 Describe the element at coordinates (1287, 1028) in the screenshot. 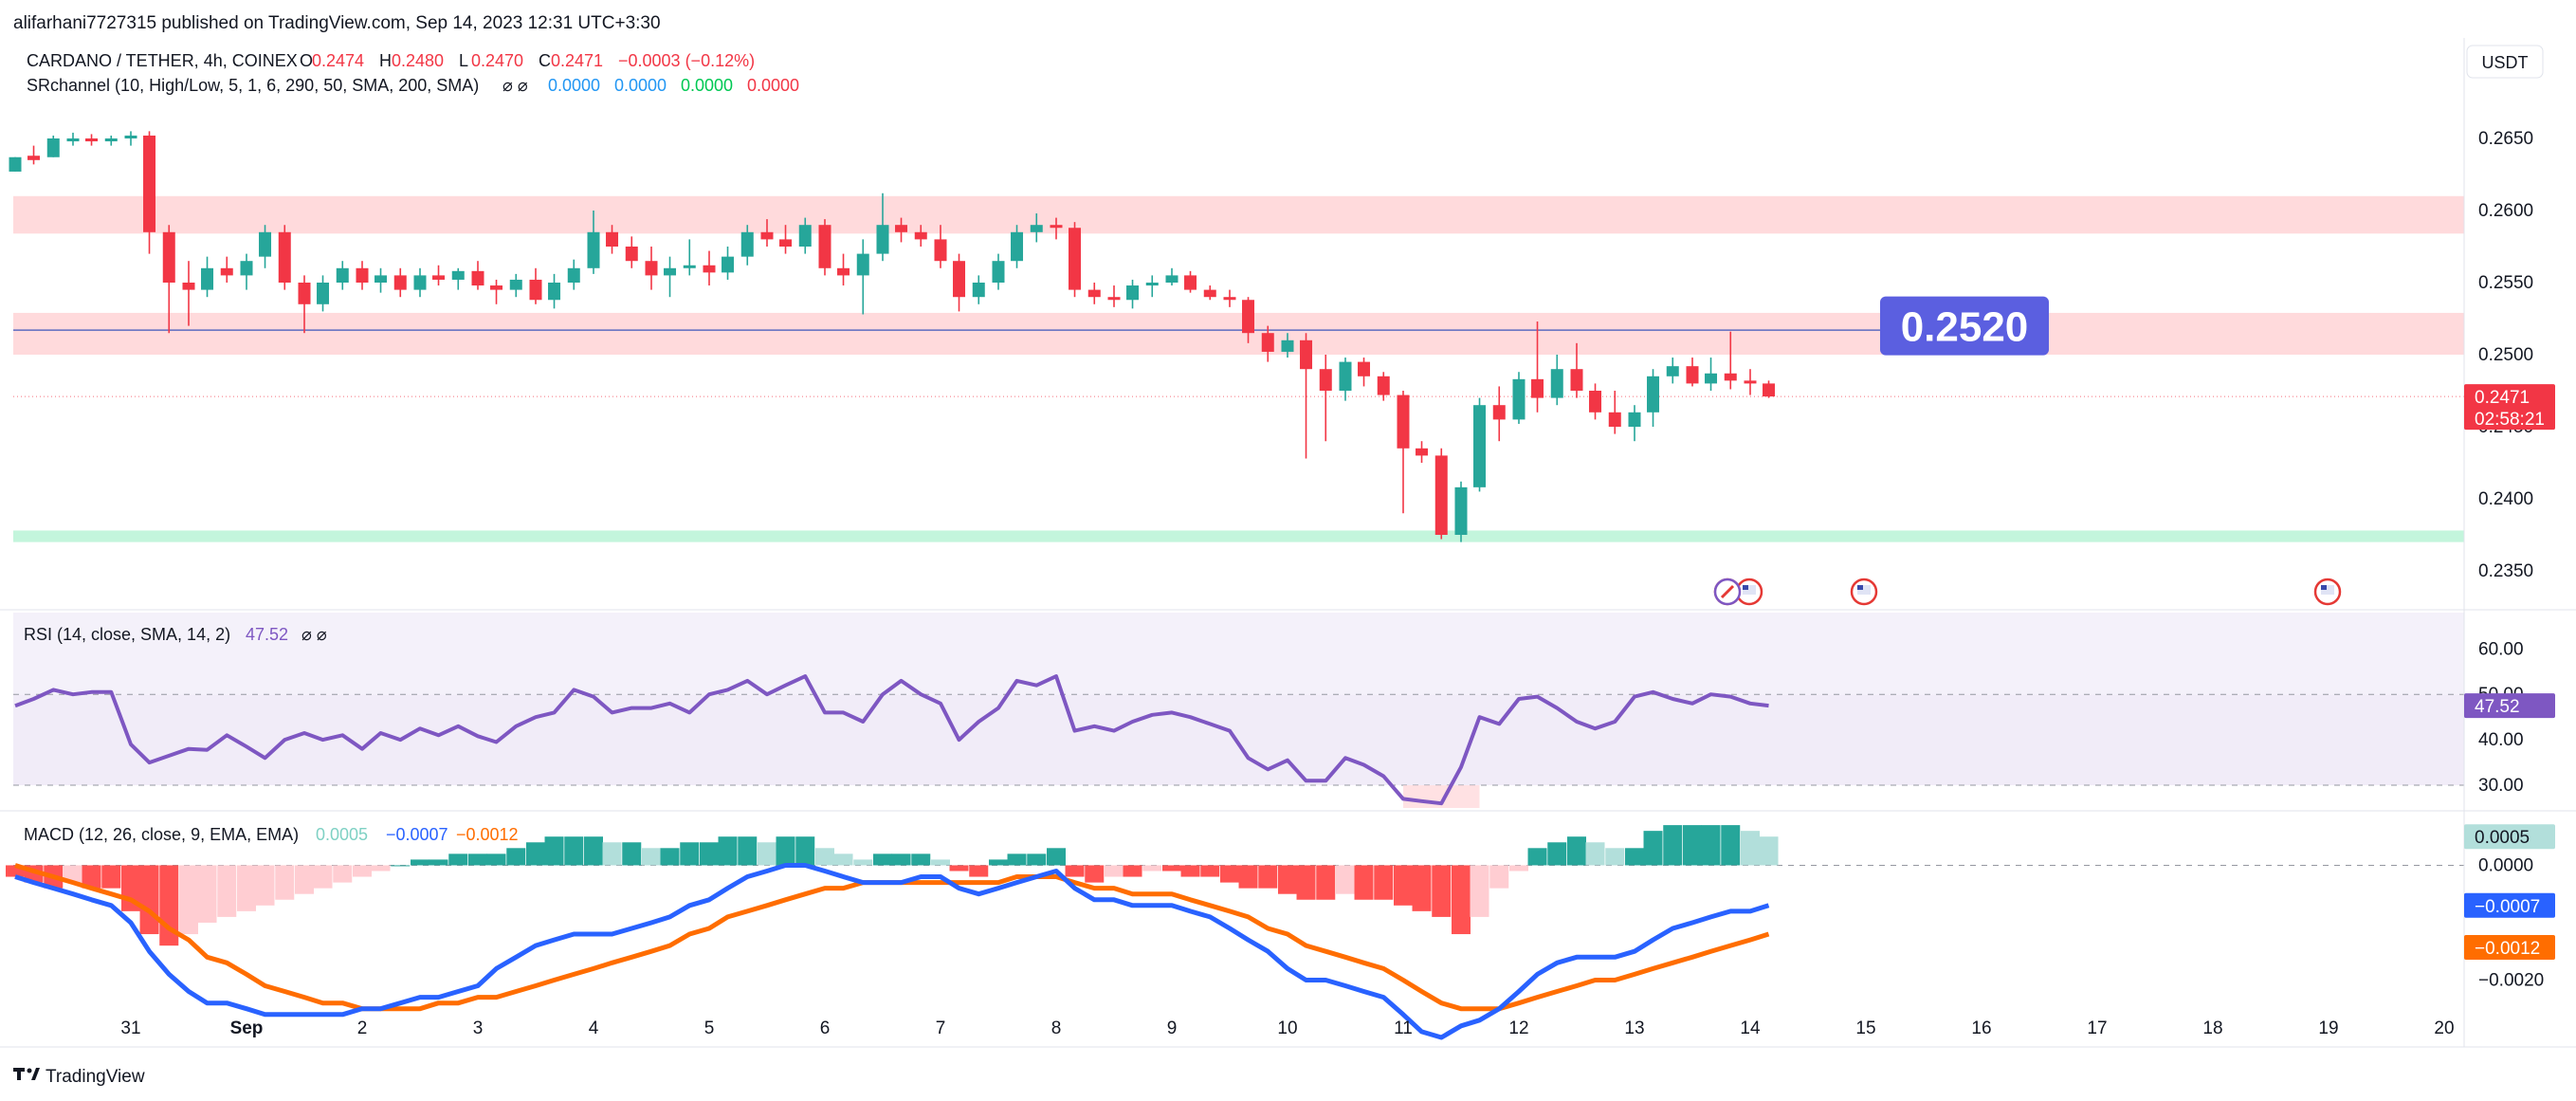

I see `time-axis: 31 Sep 2 3 4 5 6 7 8 9 10 11 12 13 14 15 16 17 18 19 20` at that location.